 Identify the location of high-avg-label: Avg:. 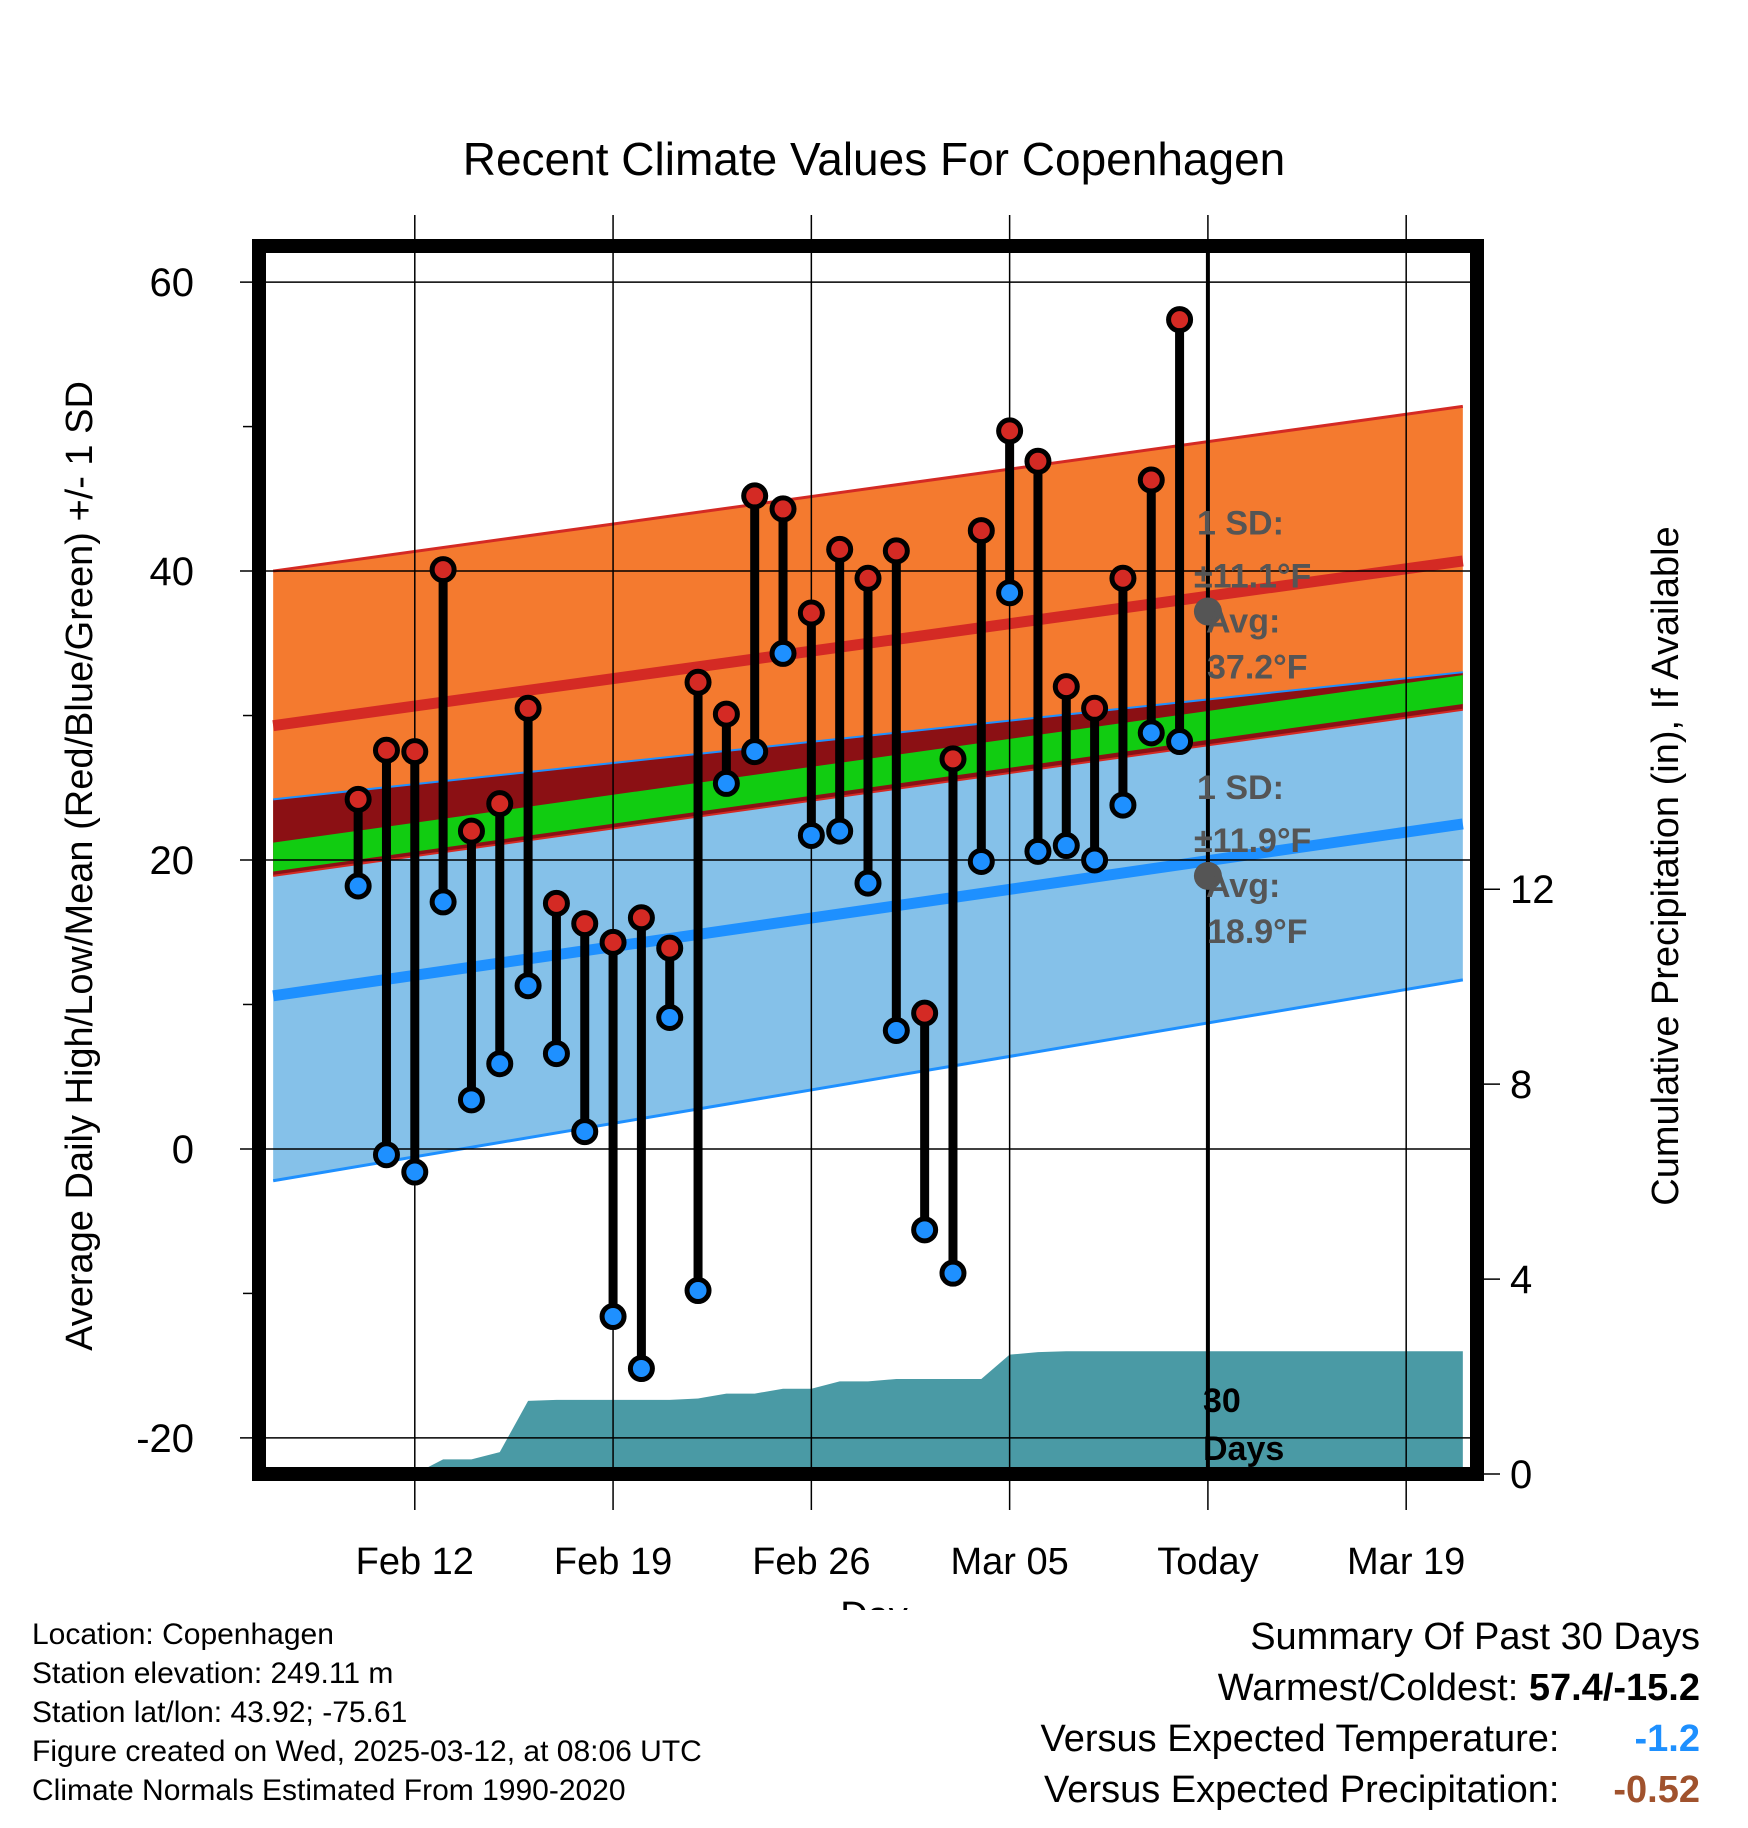
(1243, 622).